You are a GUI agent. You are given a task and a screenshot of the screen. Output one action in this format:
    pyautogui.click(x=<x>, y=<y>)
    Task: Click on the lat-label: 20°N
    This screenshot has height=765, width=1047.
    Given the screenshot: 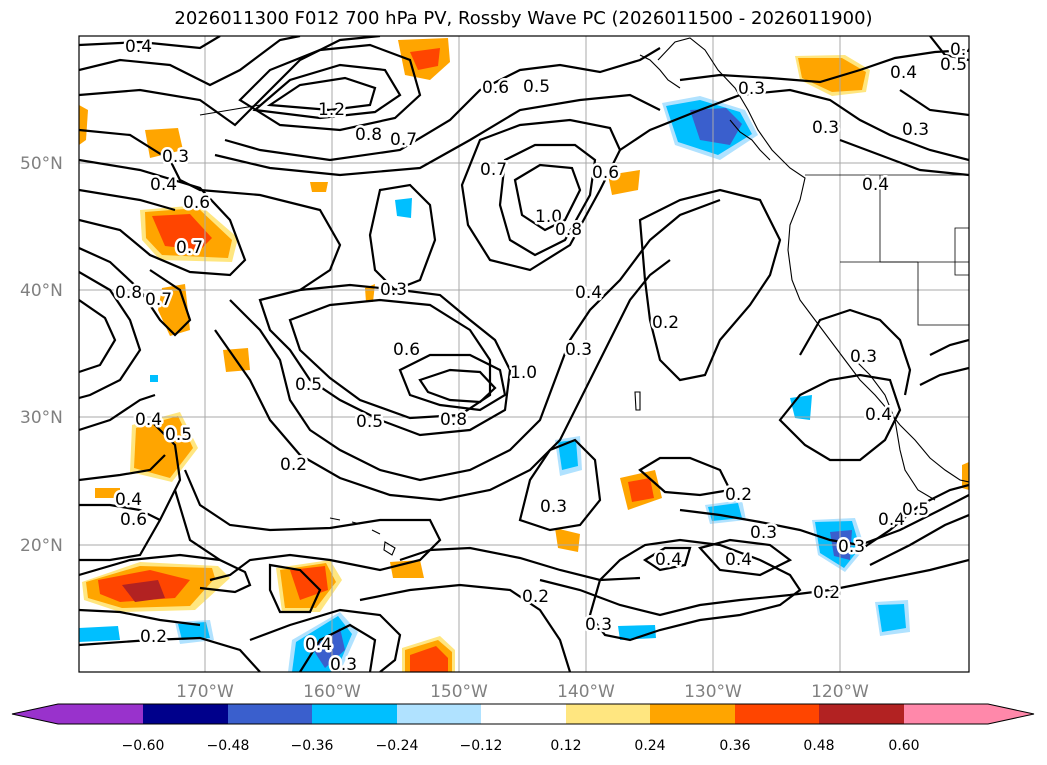 What is the action you would take?
    pyautogui.click(x=41, y=546)
    